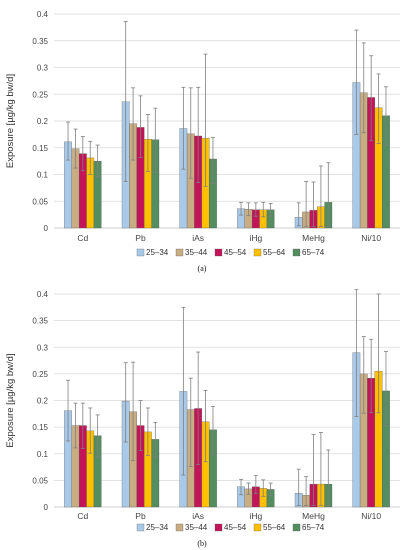 This screenshot has width=406, height=550. Describe the element at coordinates (202, 268) in the screenshot. I see `panel-label: (a)` at that location.